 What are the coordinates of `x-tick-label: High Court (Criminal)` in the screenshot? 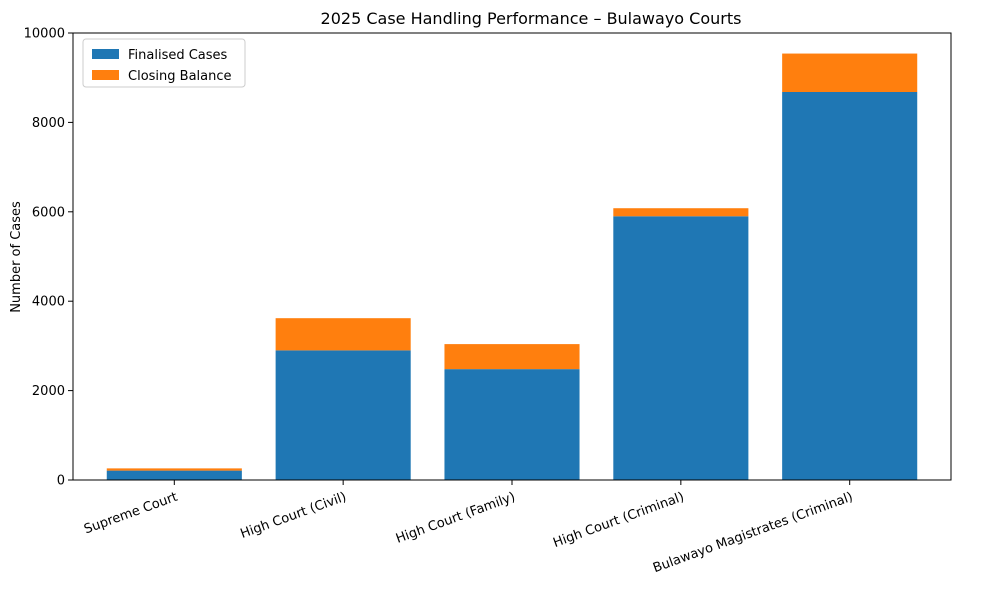 It's located at (618, 520).